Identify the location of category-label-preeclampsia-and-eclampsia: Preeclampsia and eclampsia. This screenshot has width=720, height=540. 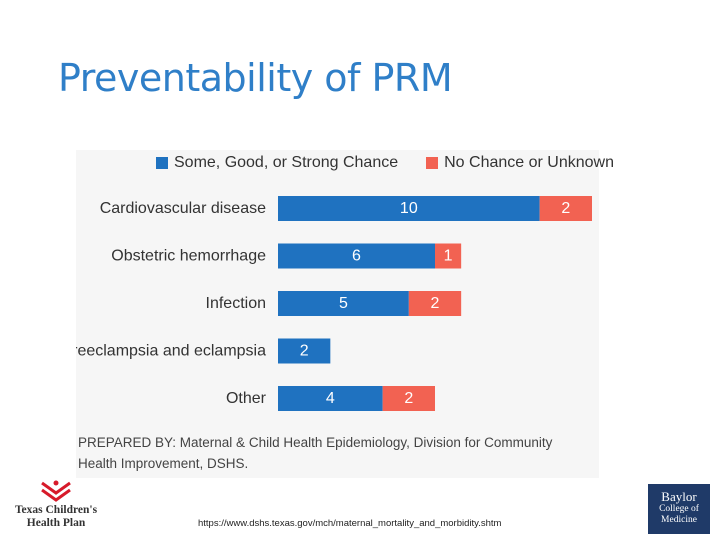
(171, 351).